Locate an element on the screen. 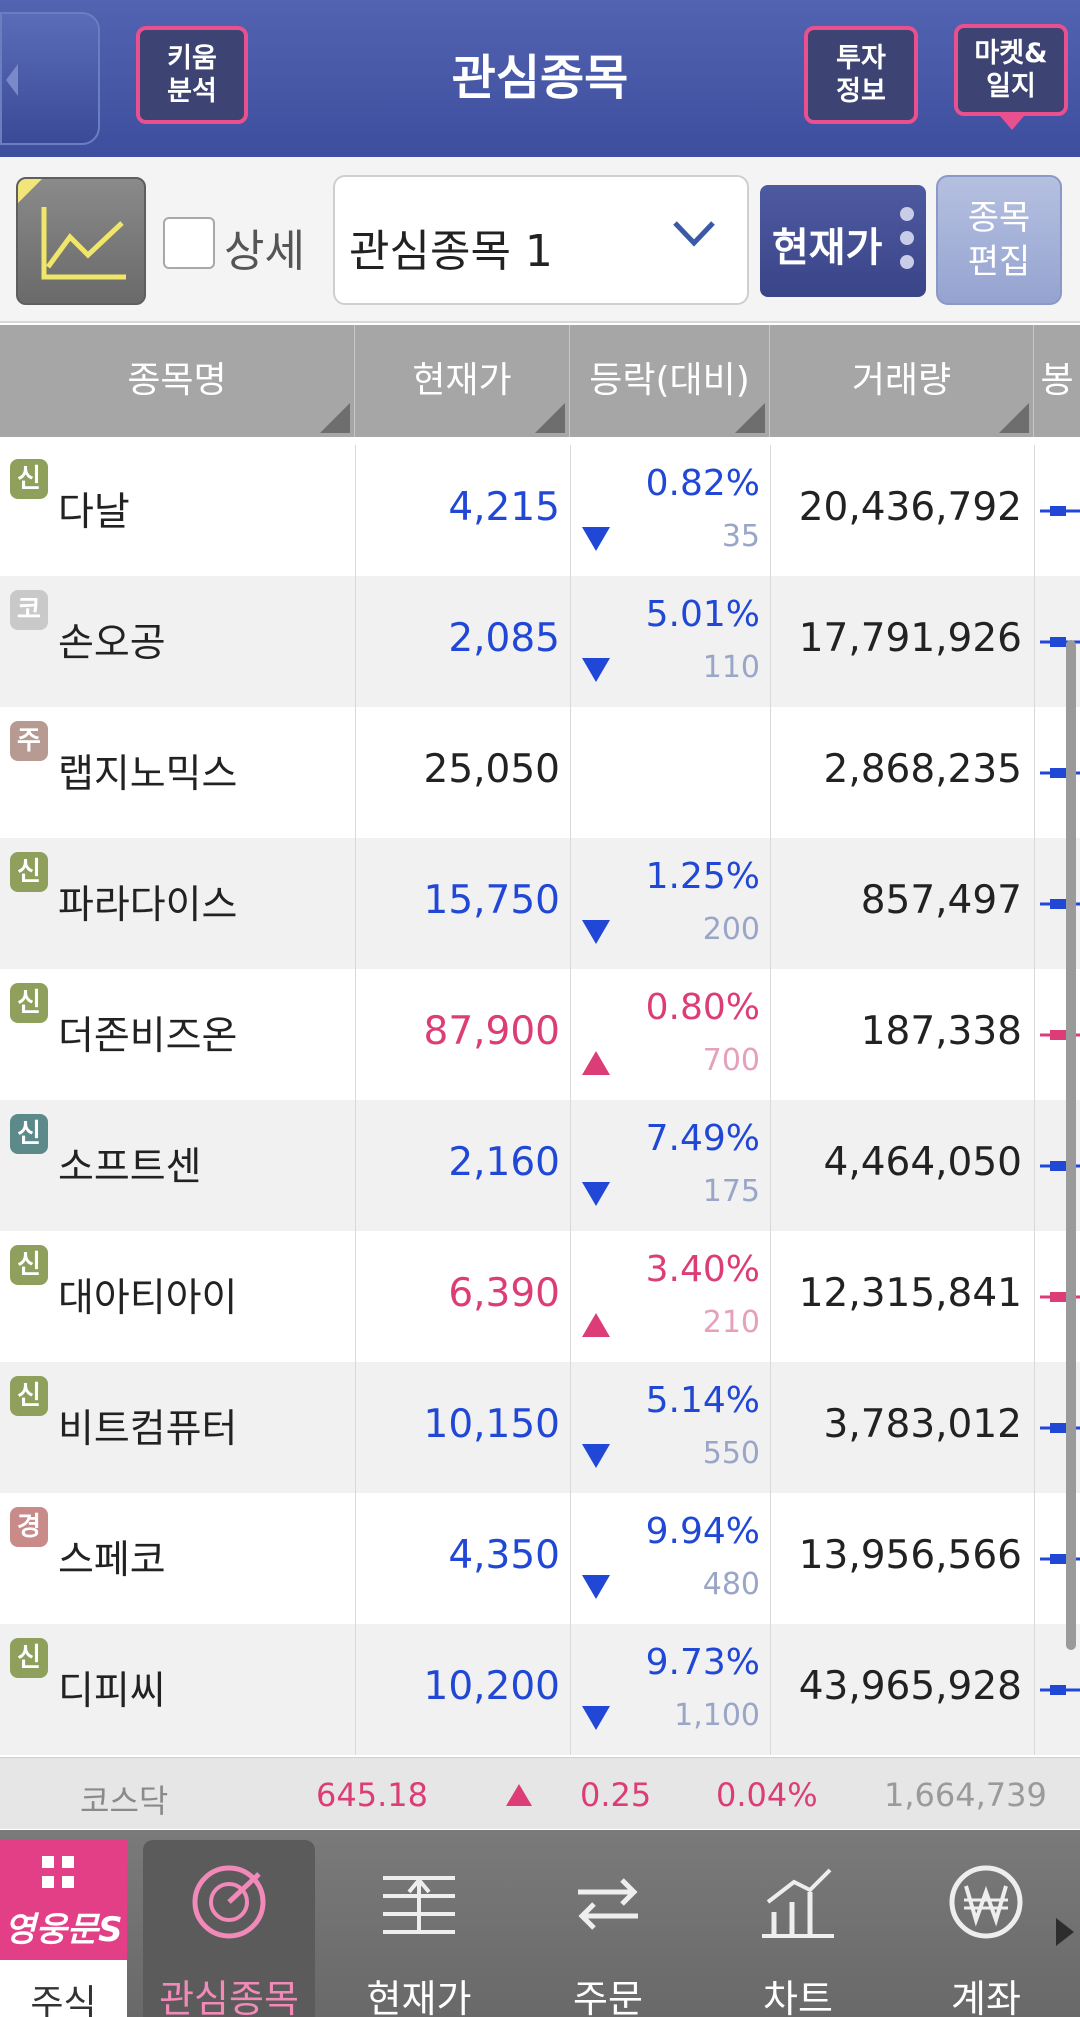  brand-menu-button: 영웅문S 주식 is located at coordinates (63, 1928).